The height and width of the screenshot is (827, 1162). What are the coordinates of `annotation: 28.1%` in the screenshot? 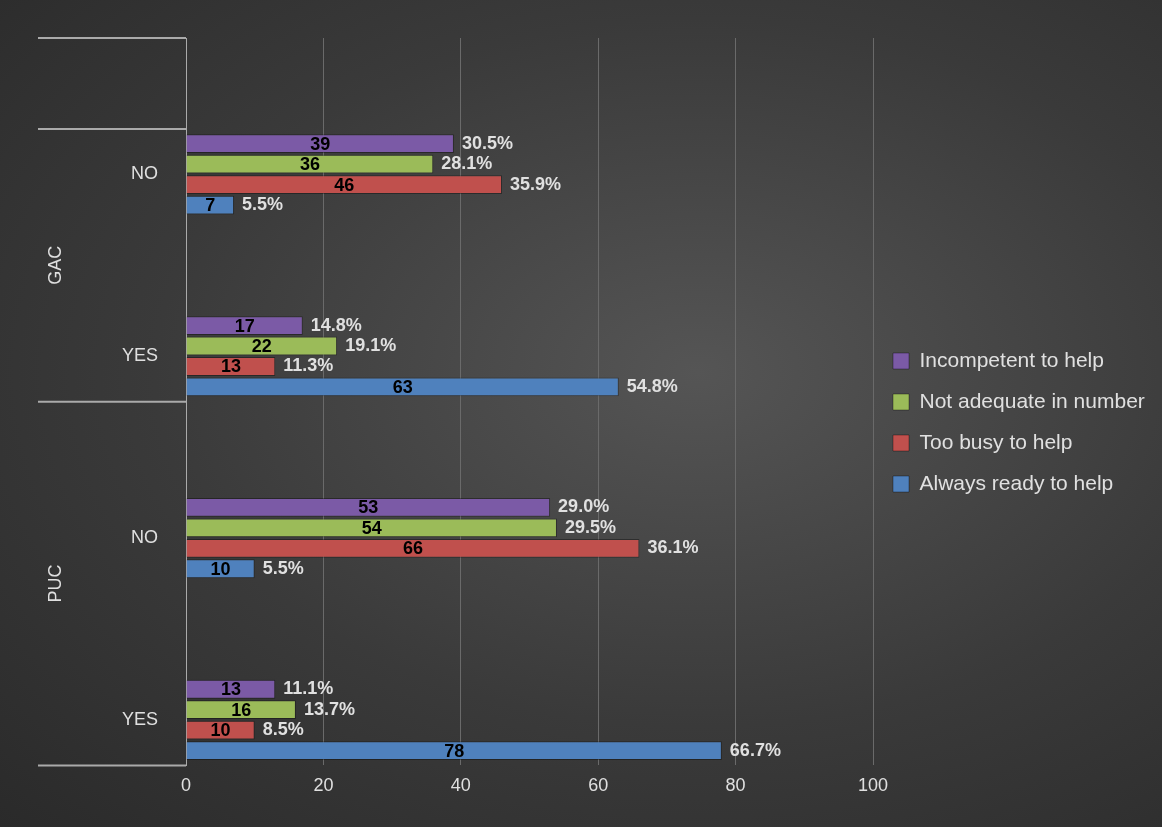 It's located at (467, 163).